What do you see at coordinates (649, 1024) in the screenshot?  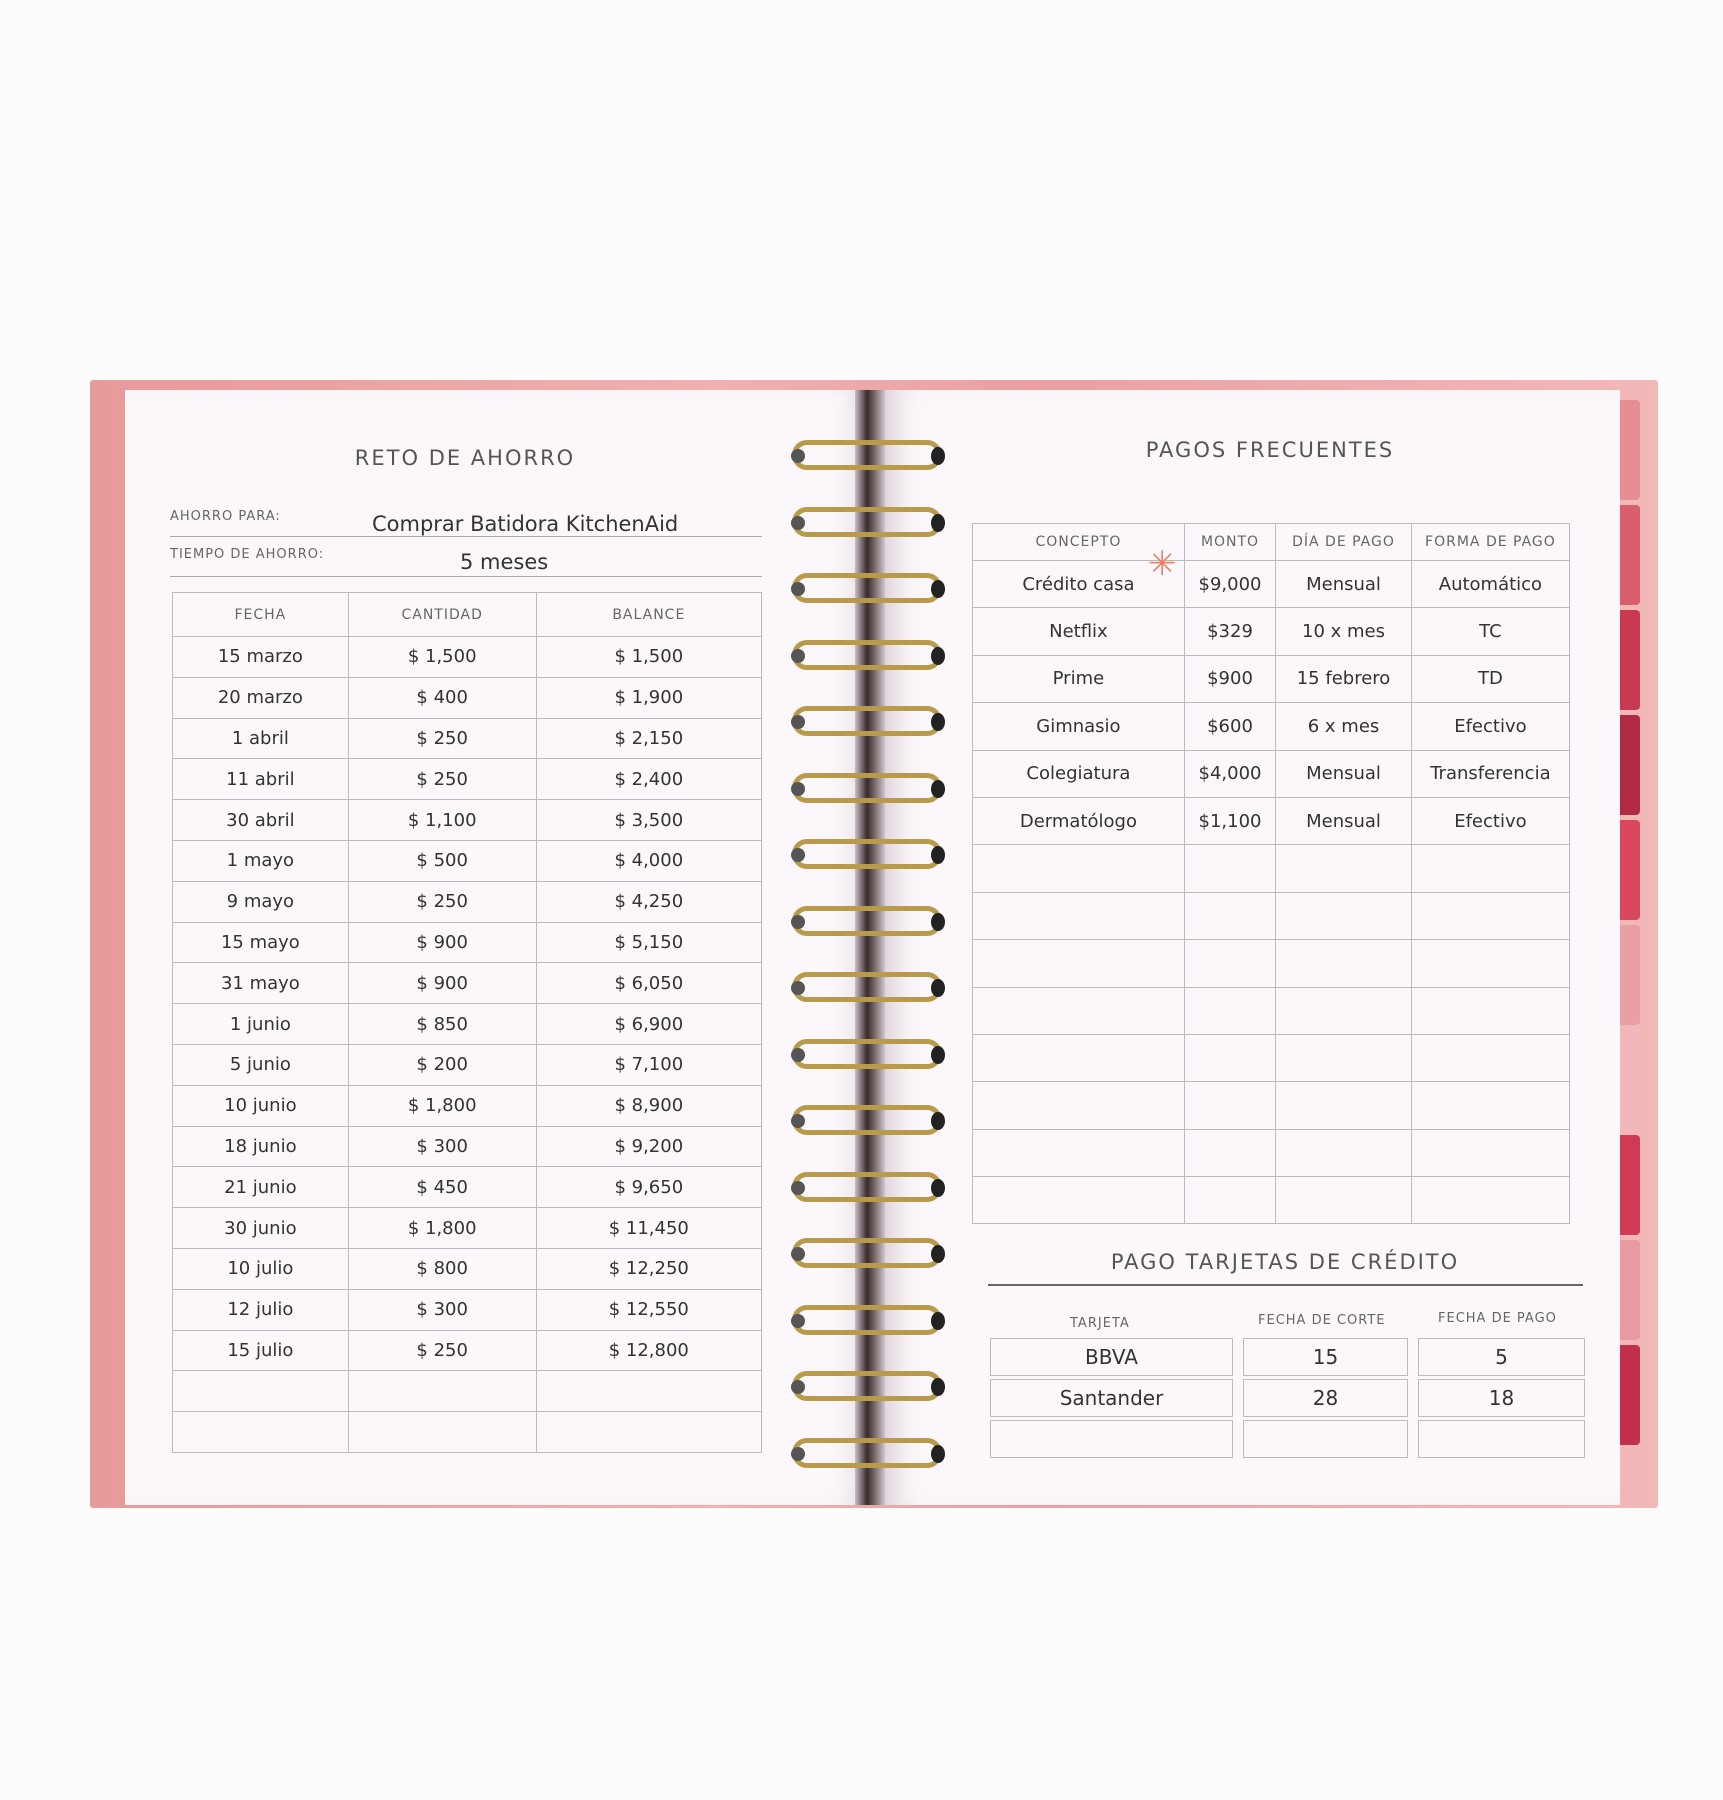 I see `cell-balance: $ 6,900` at bounding box center [649, 1024].